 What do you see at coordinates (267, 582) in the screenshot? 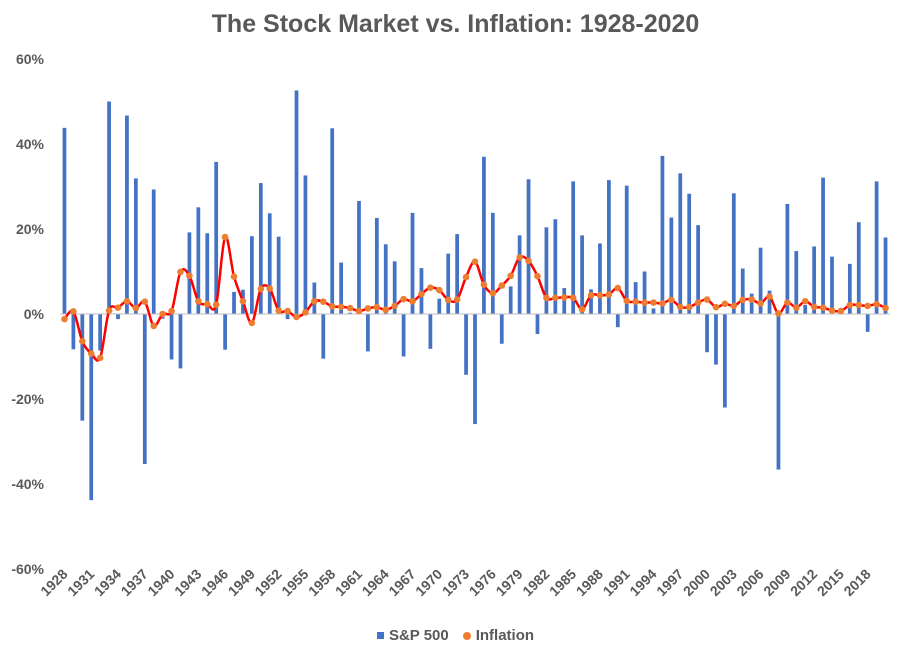
I see `x-tick-label: 1952` at bounding box center [267, 582].